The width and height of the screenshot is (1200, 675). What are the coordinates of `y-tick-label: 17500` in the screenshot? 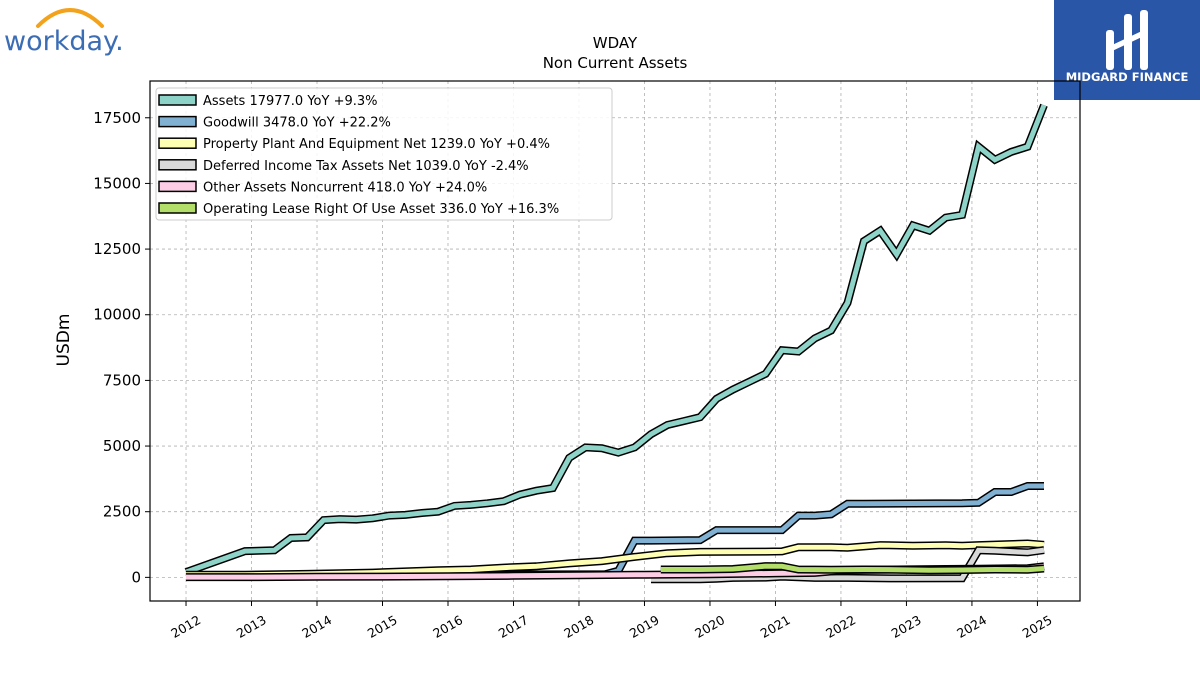 It's located at (117, 118).